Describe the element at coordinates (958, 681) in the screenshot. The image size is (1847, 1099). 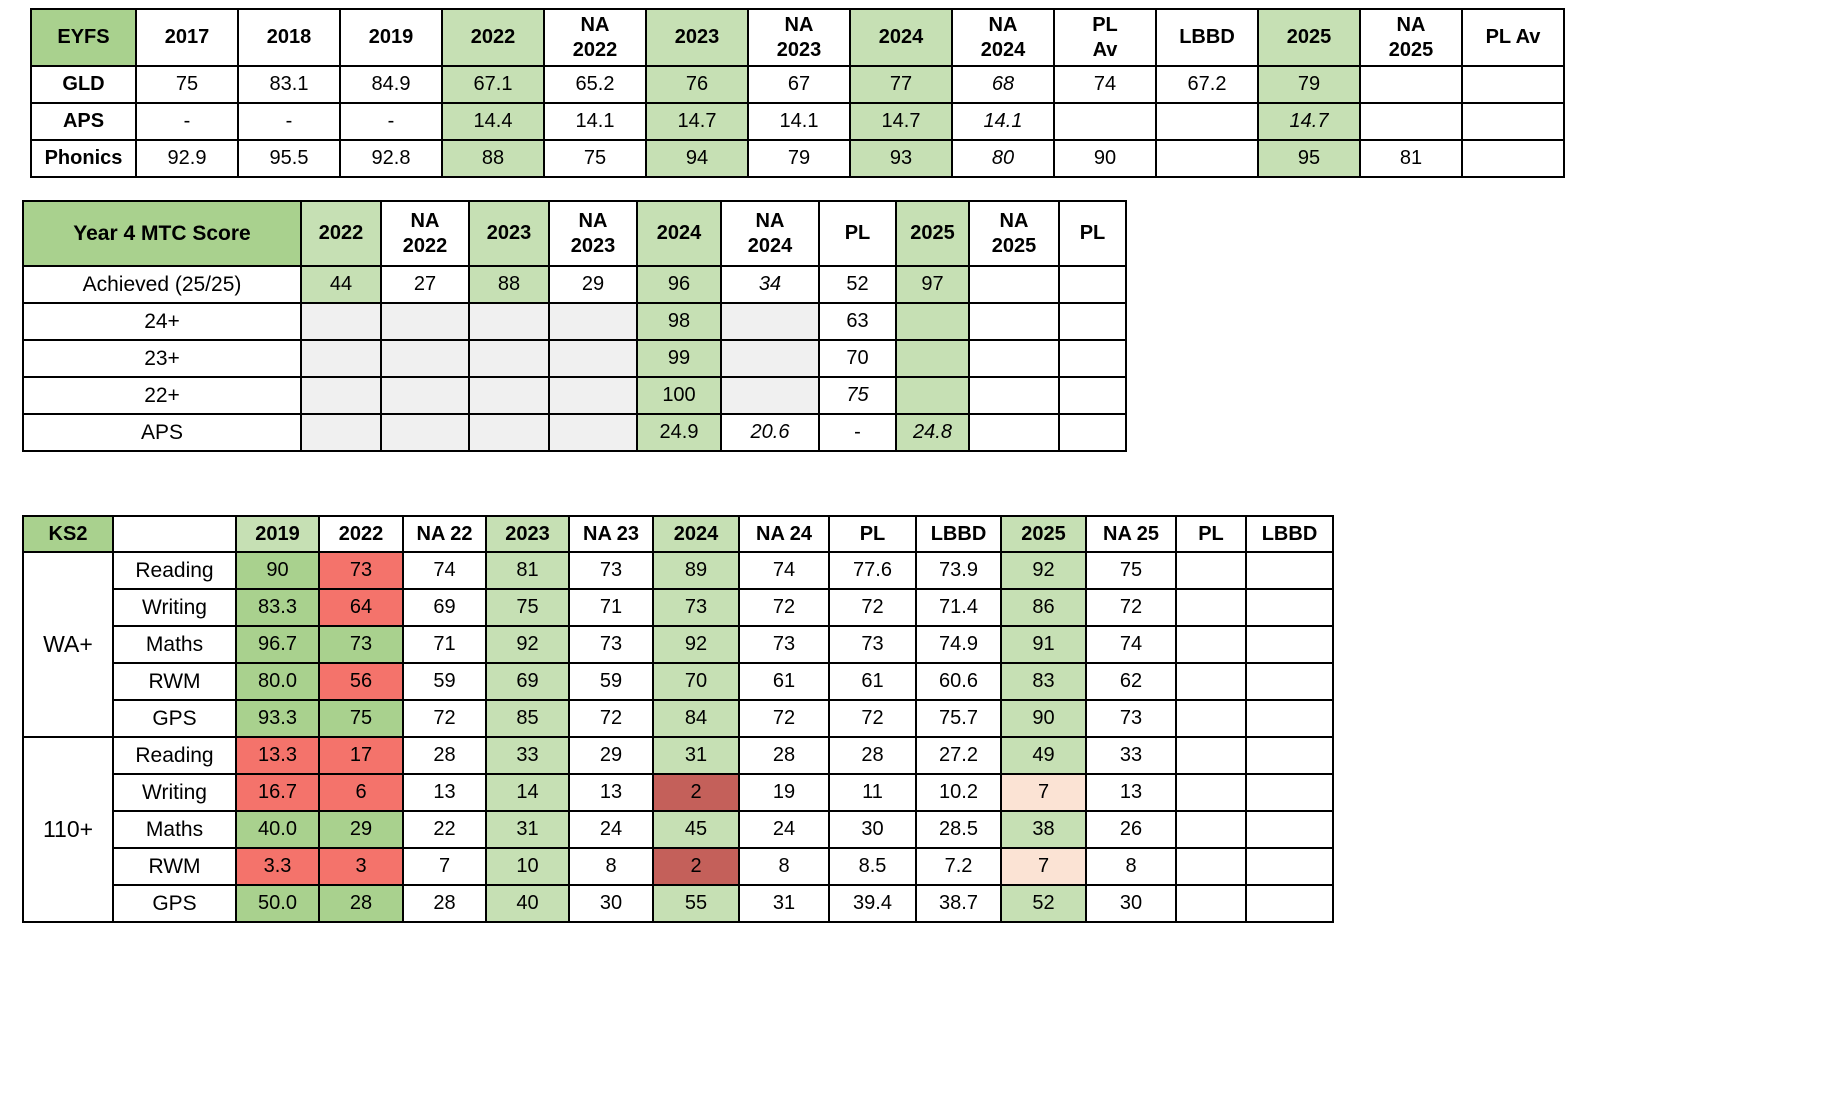
I see `table-cell: 60.6` at that location.